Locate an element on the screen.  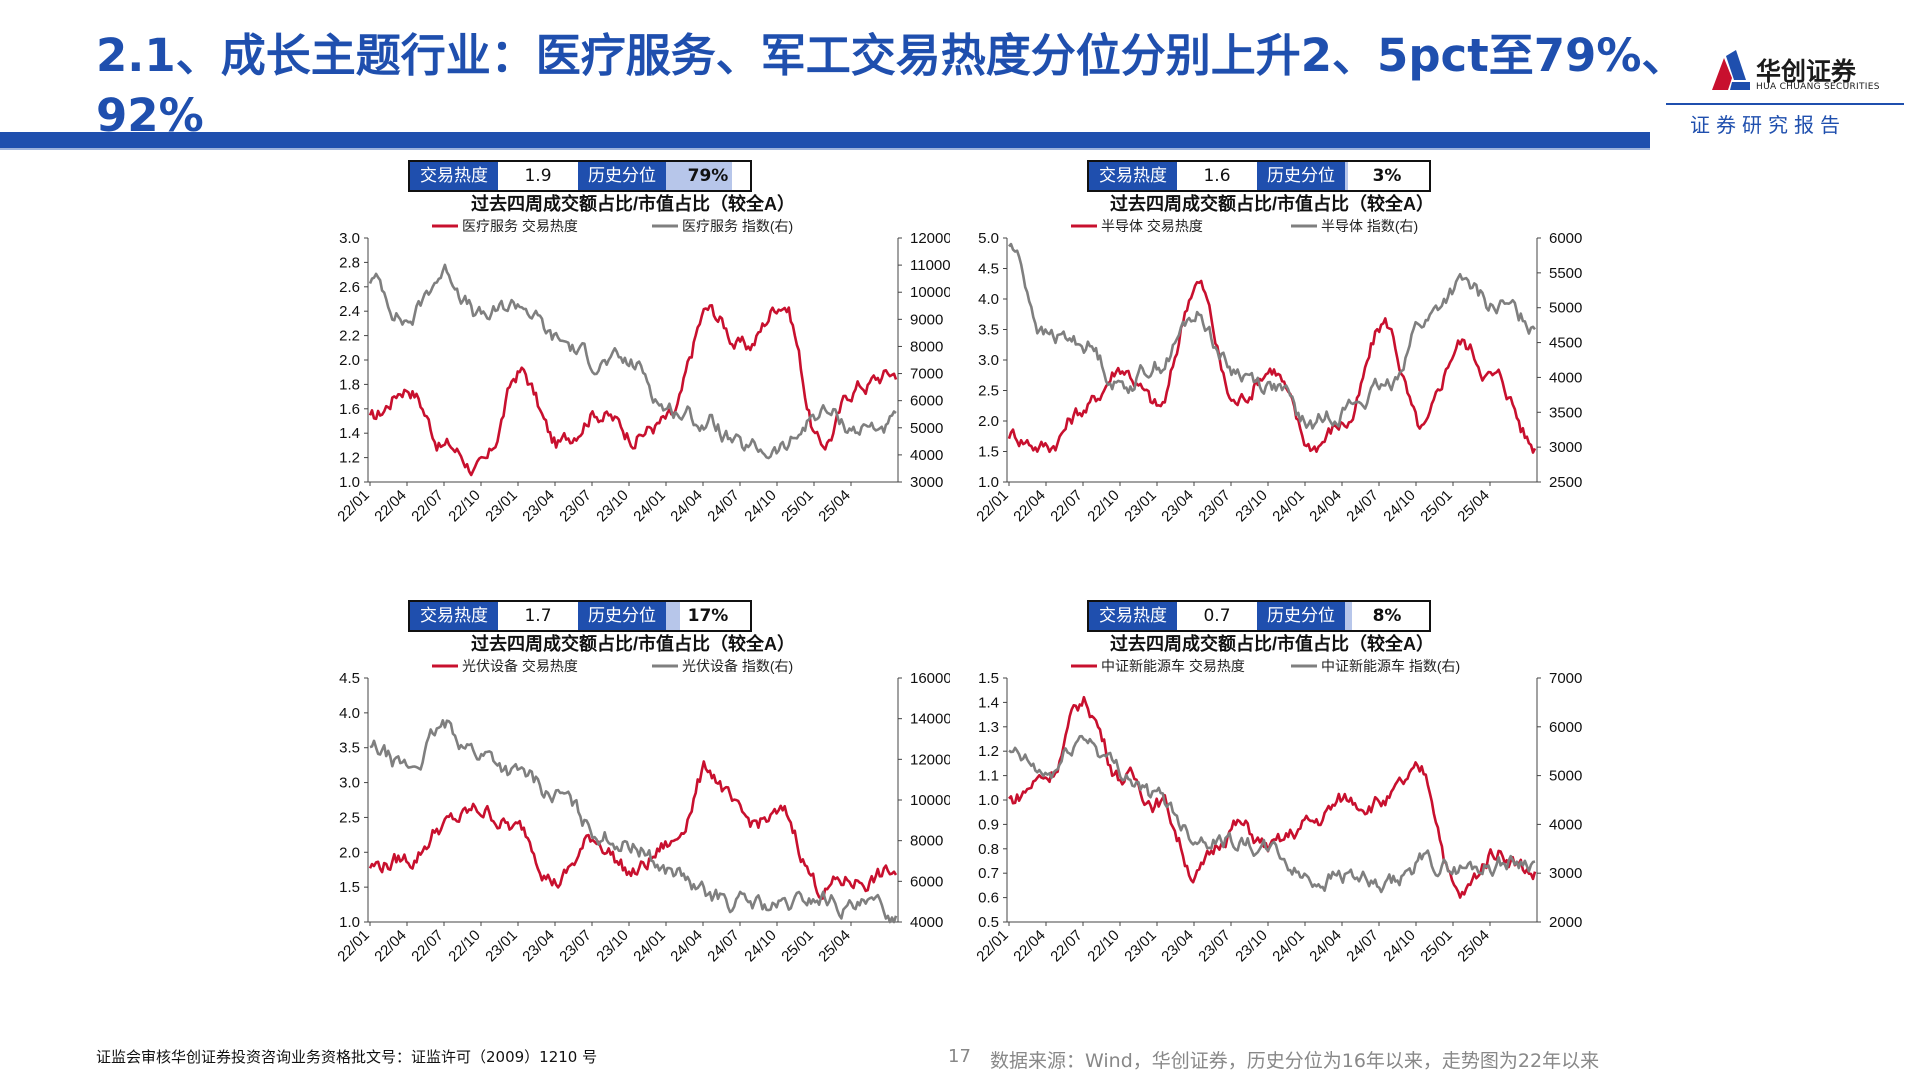
stat-percentile-value: 3% is located at coordinates (1387, 176).